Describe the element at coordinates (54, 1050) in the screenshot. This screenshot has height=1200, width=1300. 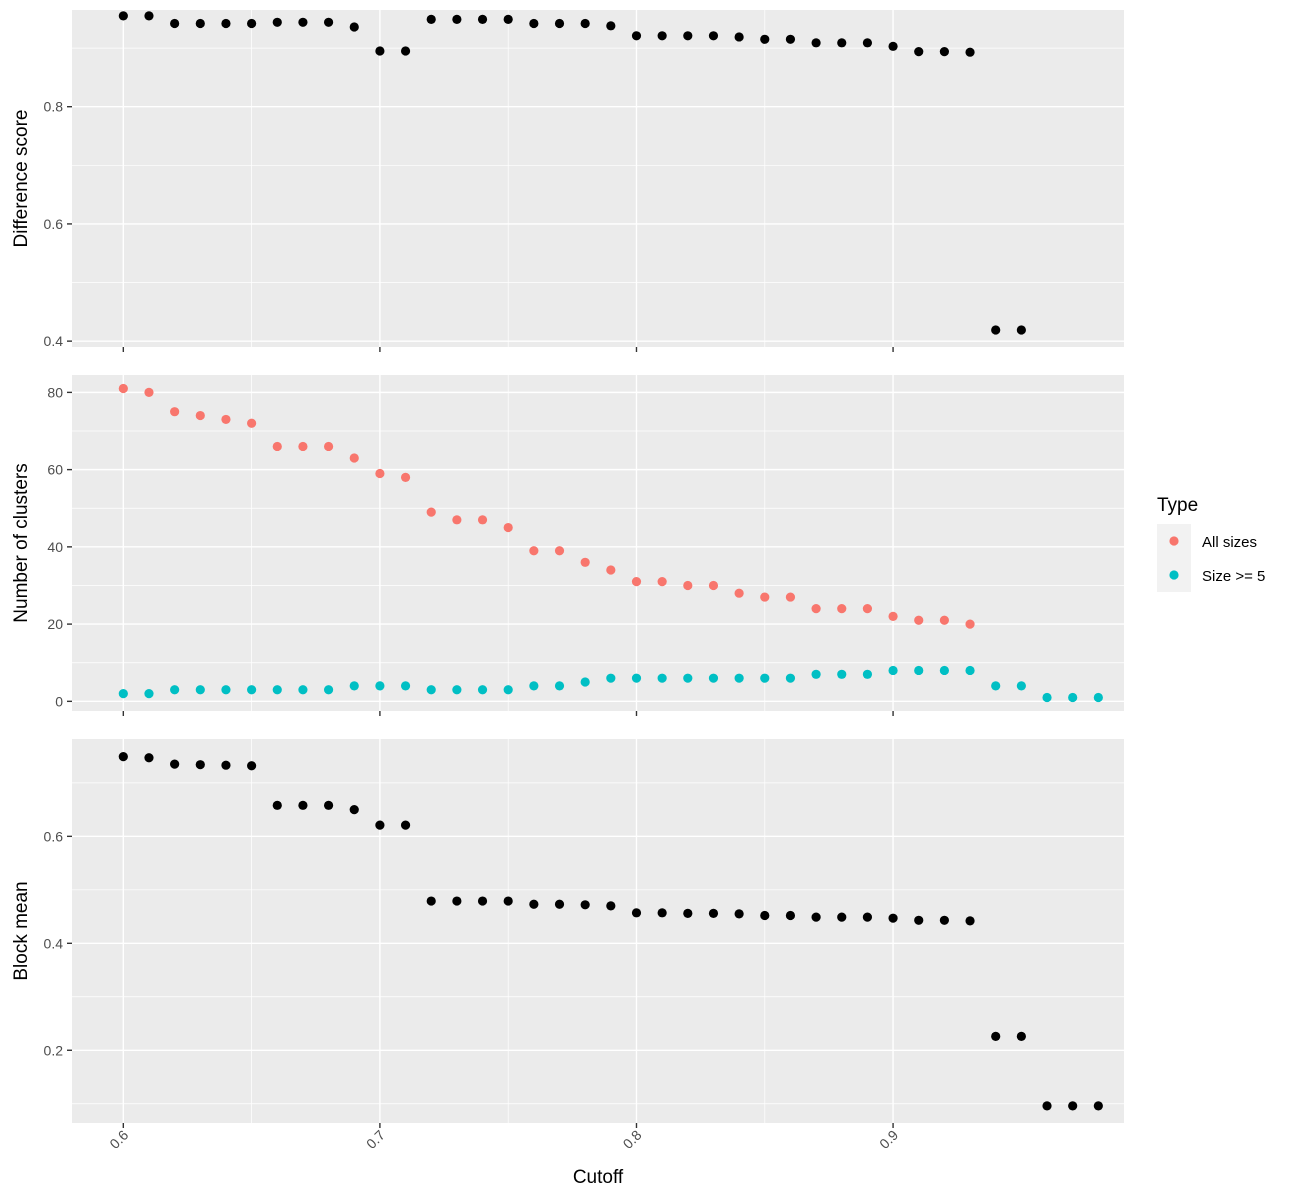
I see `y-tick-label: 0.2` at that location.